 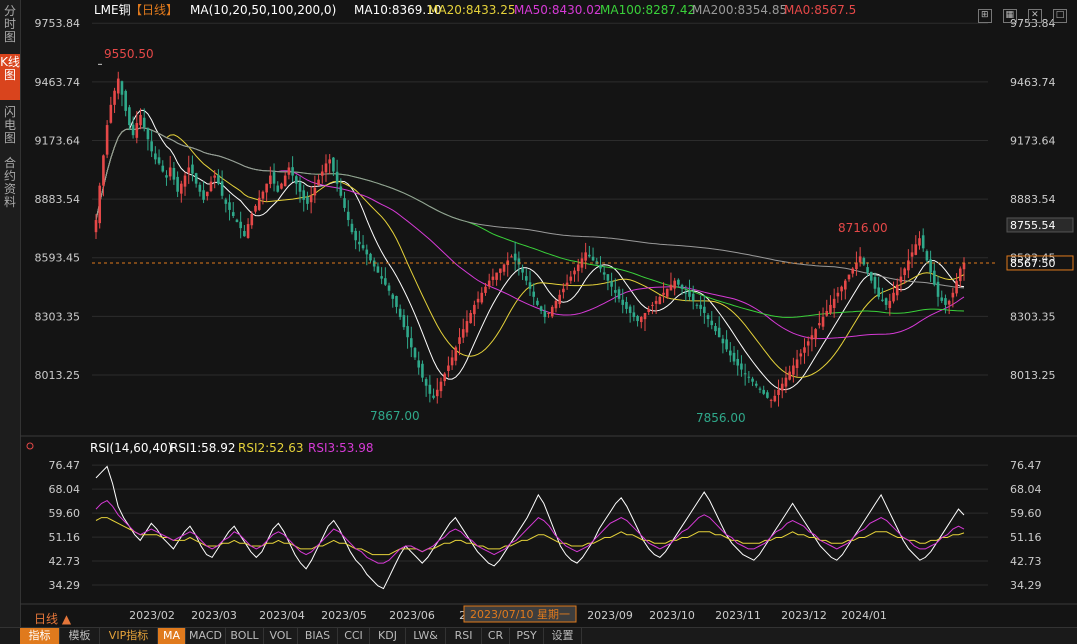 What do you see at coordinates (206, 636) in the screenshot?
I see `tab-macd: MACD` at bounding box center [206, 636].